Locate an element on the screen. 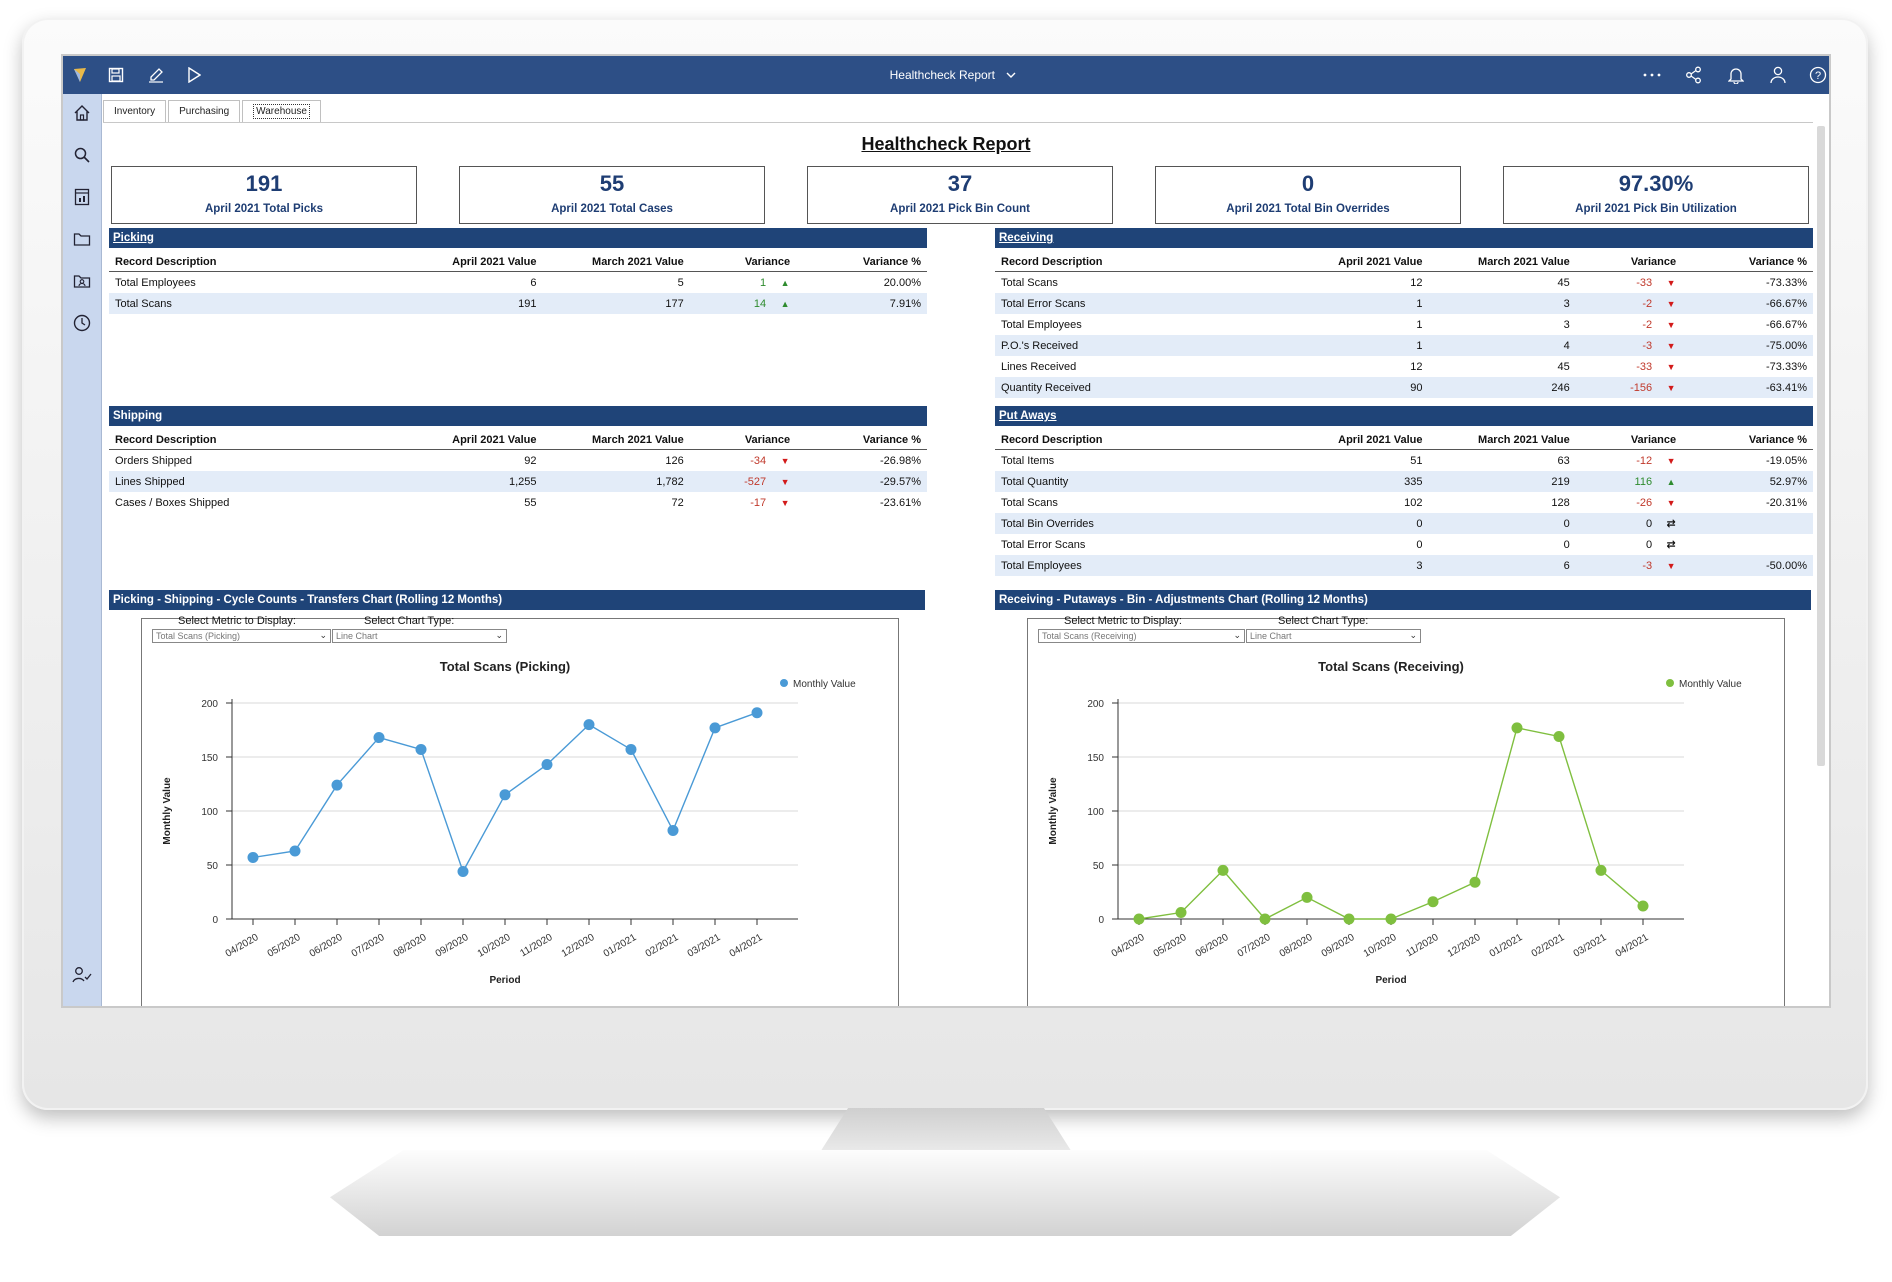 The width and height of the screenshot is (1892, 1282). table-row: Cases / Boxes Shipped 55 72 -17 ▼ -23.61% is located at coordinates (518, 502).